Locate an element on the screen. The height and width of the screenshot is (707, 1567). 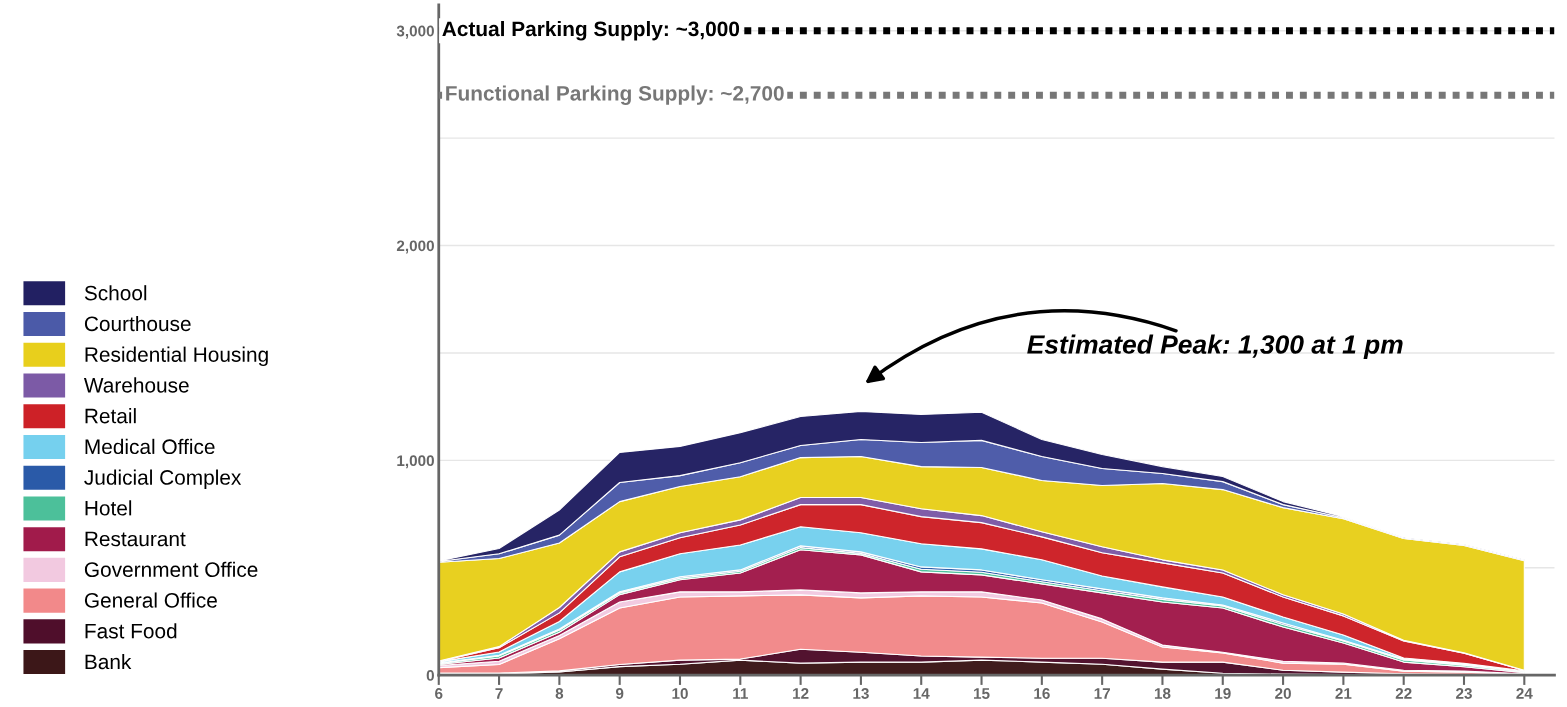
x-tick-label: 13 is located at coordinates (861, 693).